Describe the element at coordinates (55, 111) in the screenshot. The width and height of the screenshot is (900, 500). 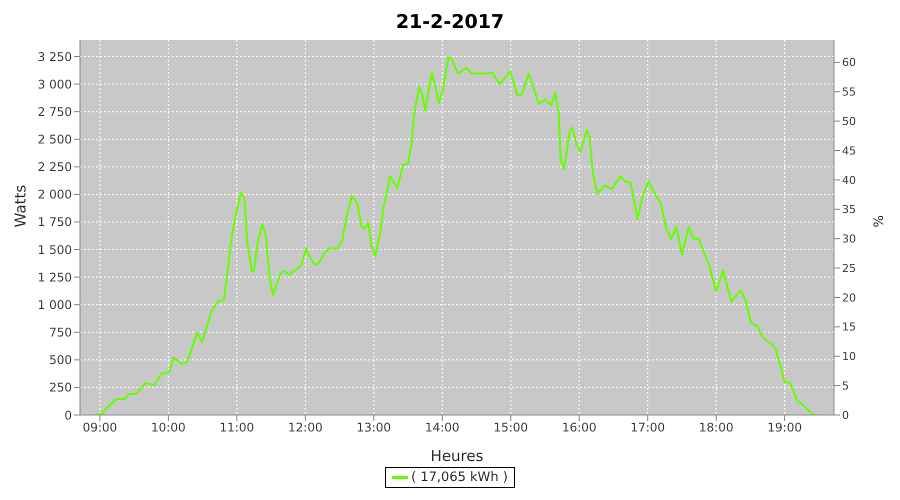
I see `y-tick-label: 2 750` at that location.